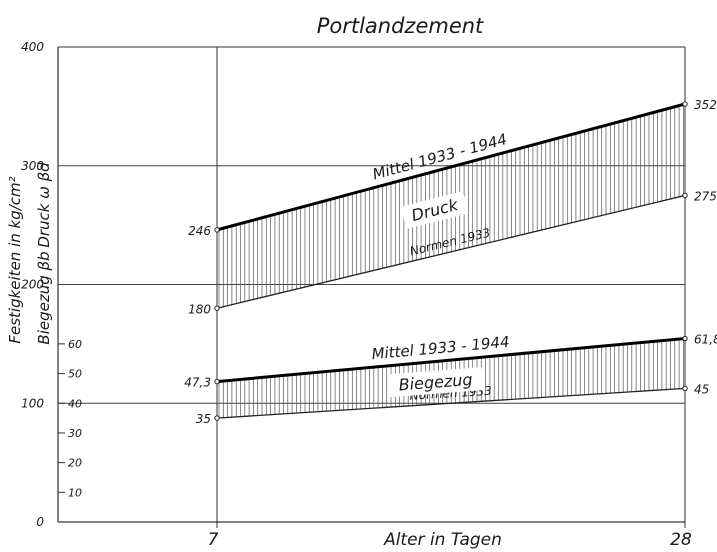 The width and height of the screenshot is (717, 552). I want to click on biegezug-tick-label-30: 30, so click(75, 433).